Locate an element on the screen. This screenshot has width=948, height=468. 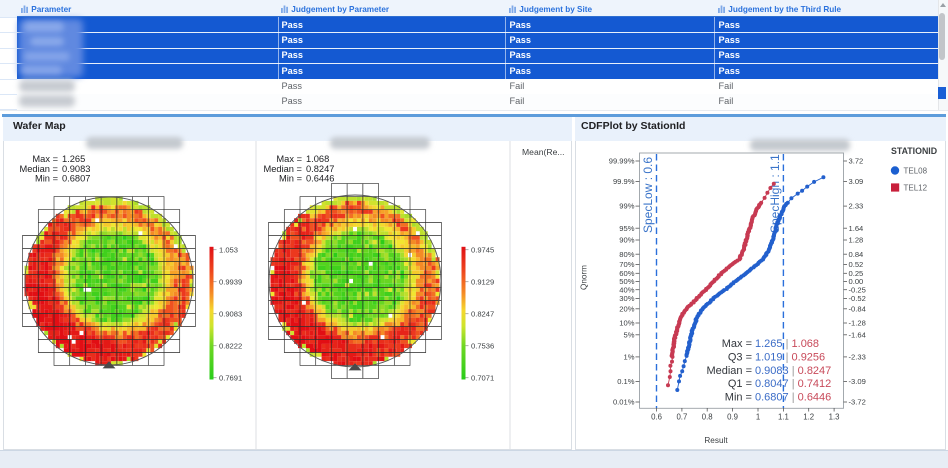
svg-text: Qnorm is located at coordinates (584, 277).